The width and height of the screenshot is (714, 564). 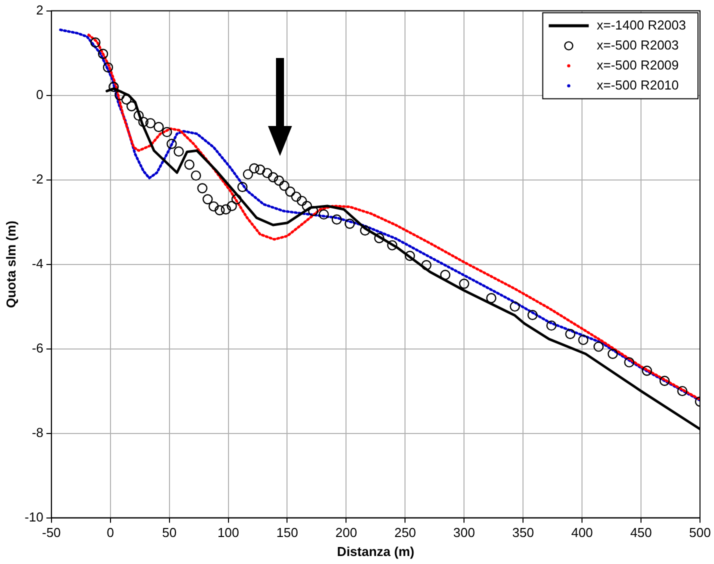 I want to click on y-tick-label: -4, so click(x=38, y=263).